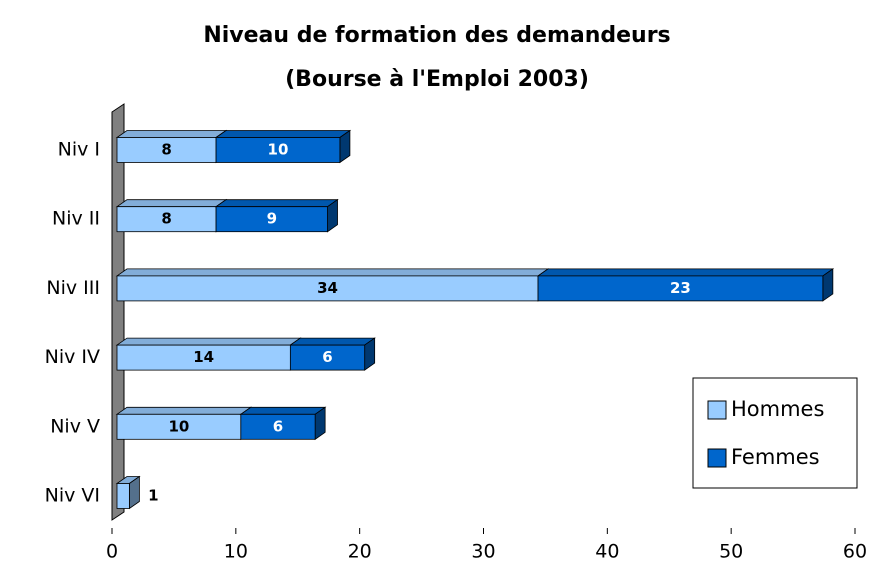  I want to click on legend-label: Hommes, so click(777, 409).